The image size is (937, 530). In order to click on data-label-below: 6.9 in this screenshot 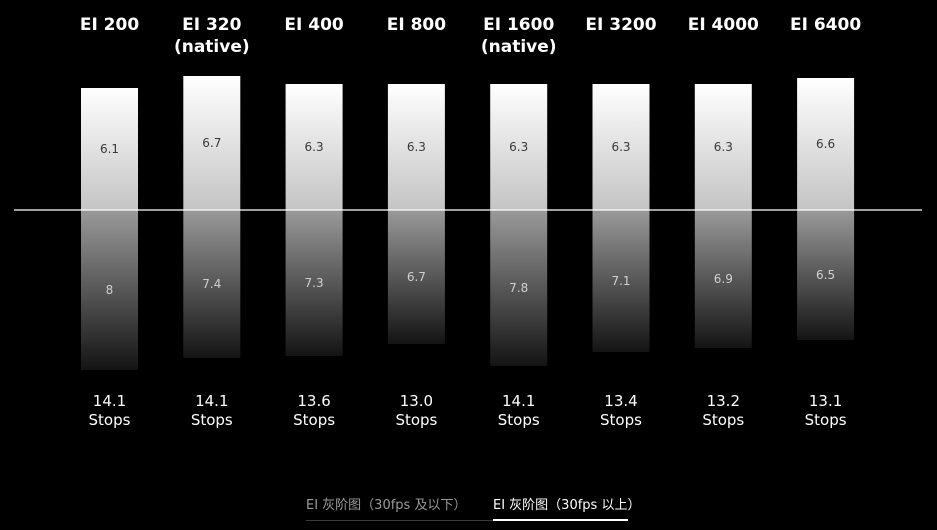, I will do `click(723, 279)`.